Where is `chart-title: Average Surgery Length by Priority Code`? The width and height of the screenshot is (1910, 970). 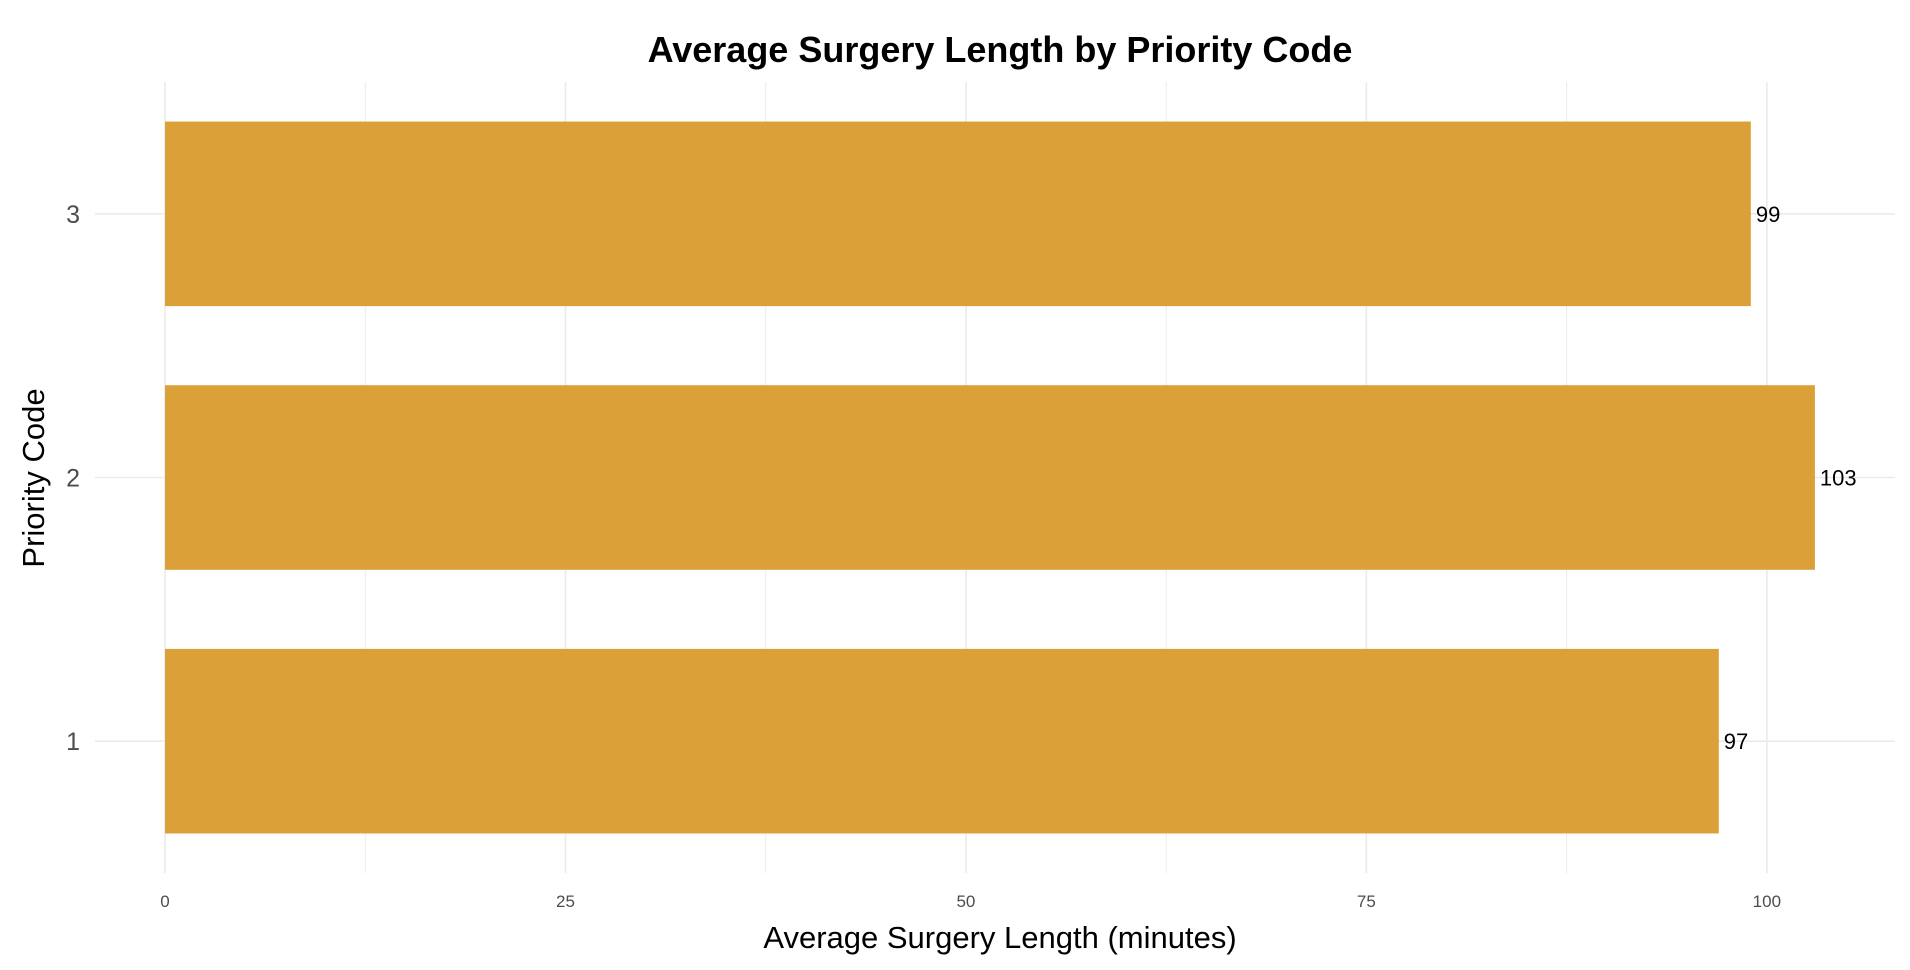
chart-title: Average Surgery Length by Priority Code is located at coordinates (1000, 49).